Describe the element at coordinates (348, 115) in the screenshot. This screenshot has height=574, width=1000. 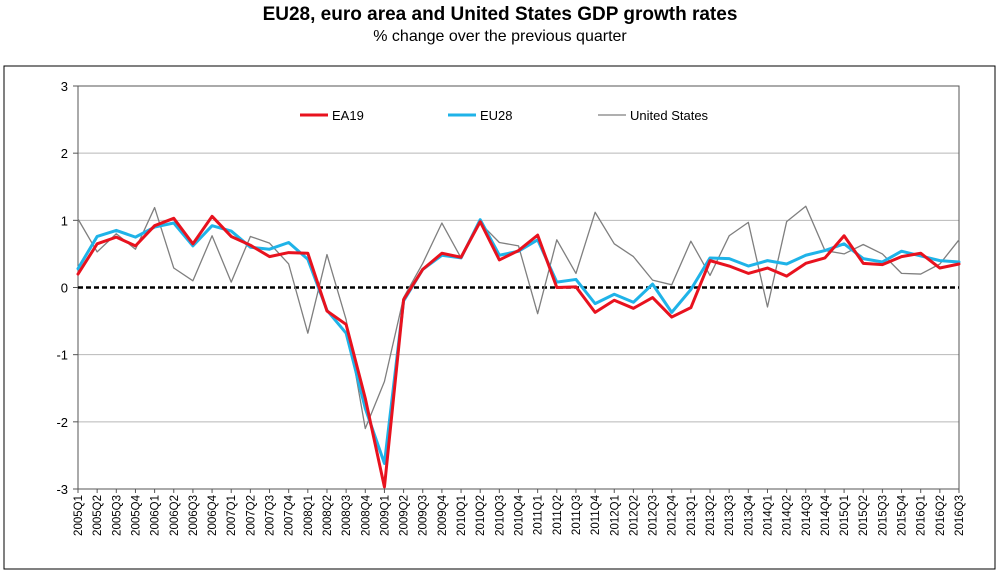
I see `legend-label: EA19` at that location.